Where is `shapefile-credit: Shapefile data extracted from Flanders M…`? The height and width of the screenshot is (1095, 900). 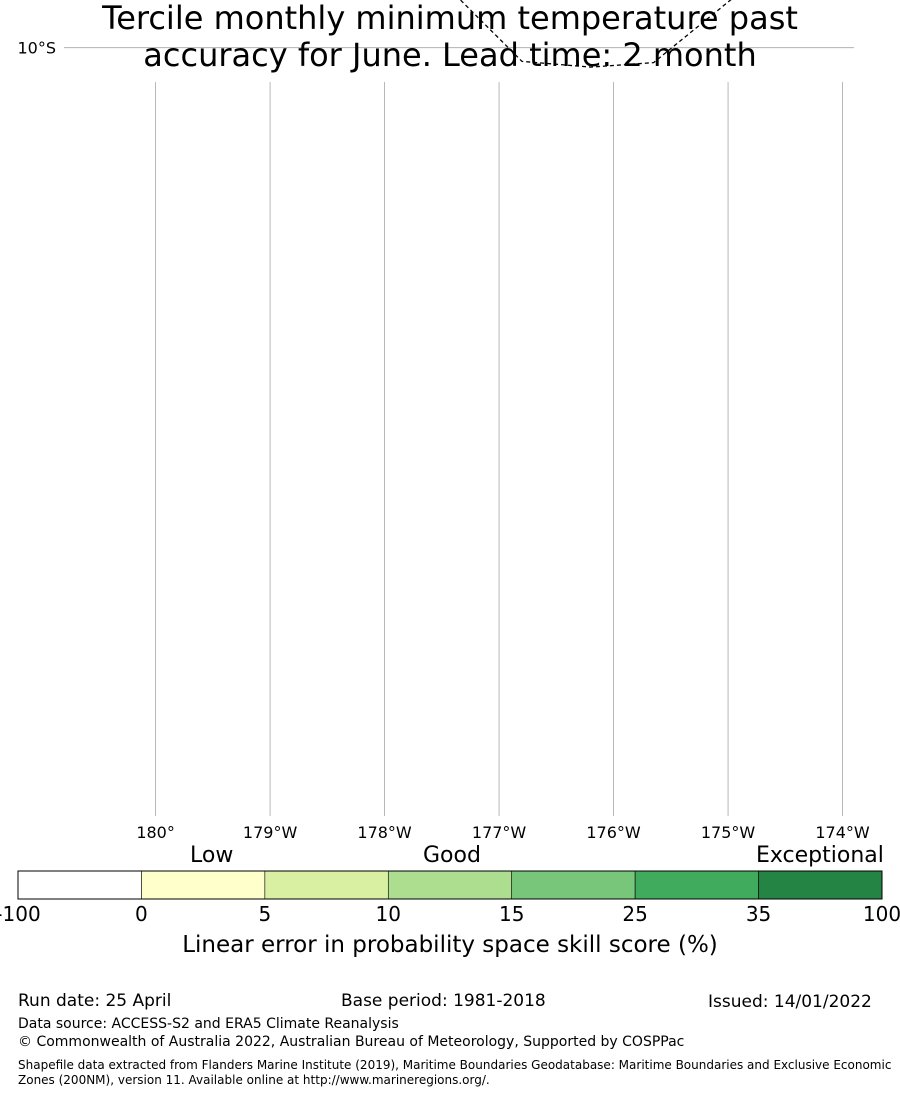 shapefile-credit: Shapefile data extracted from Flanders M… is located at coordinates (455, 1072).